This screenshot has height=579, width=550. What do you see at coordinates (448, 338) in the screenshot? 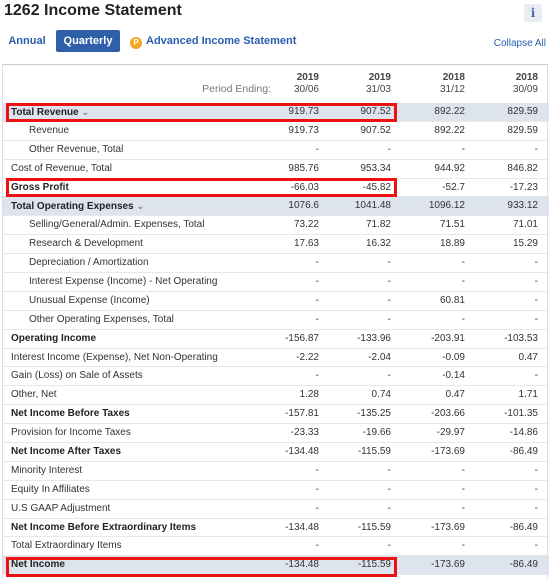
I see `row-value: -203.91` at bounding box center [448, 338].